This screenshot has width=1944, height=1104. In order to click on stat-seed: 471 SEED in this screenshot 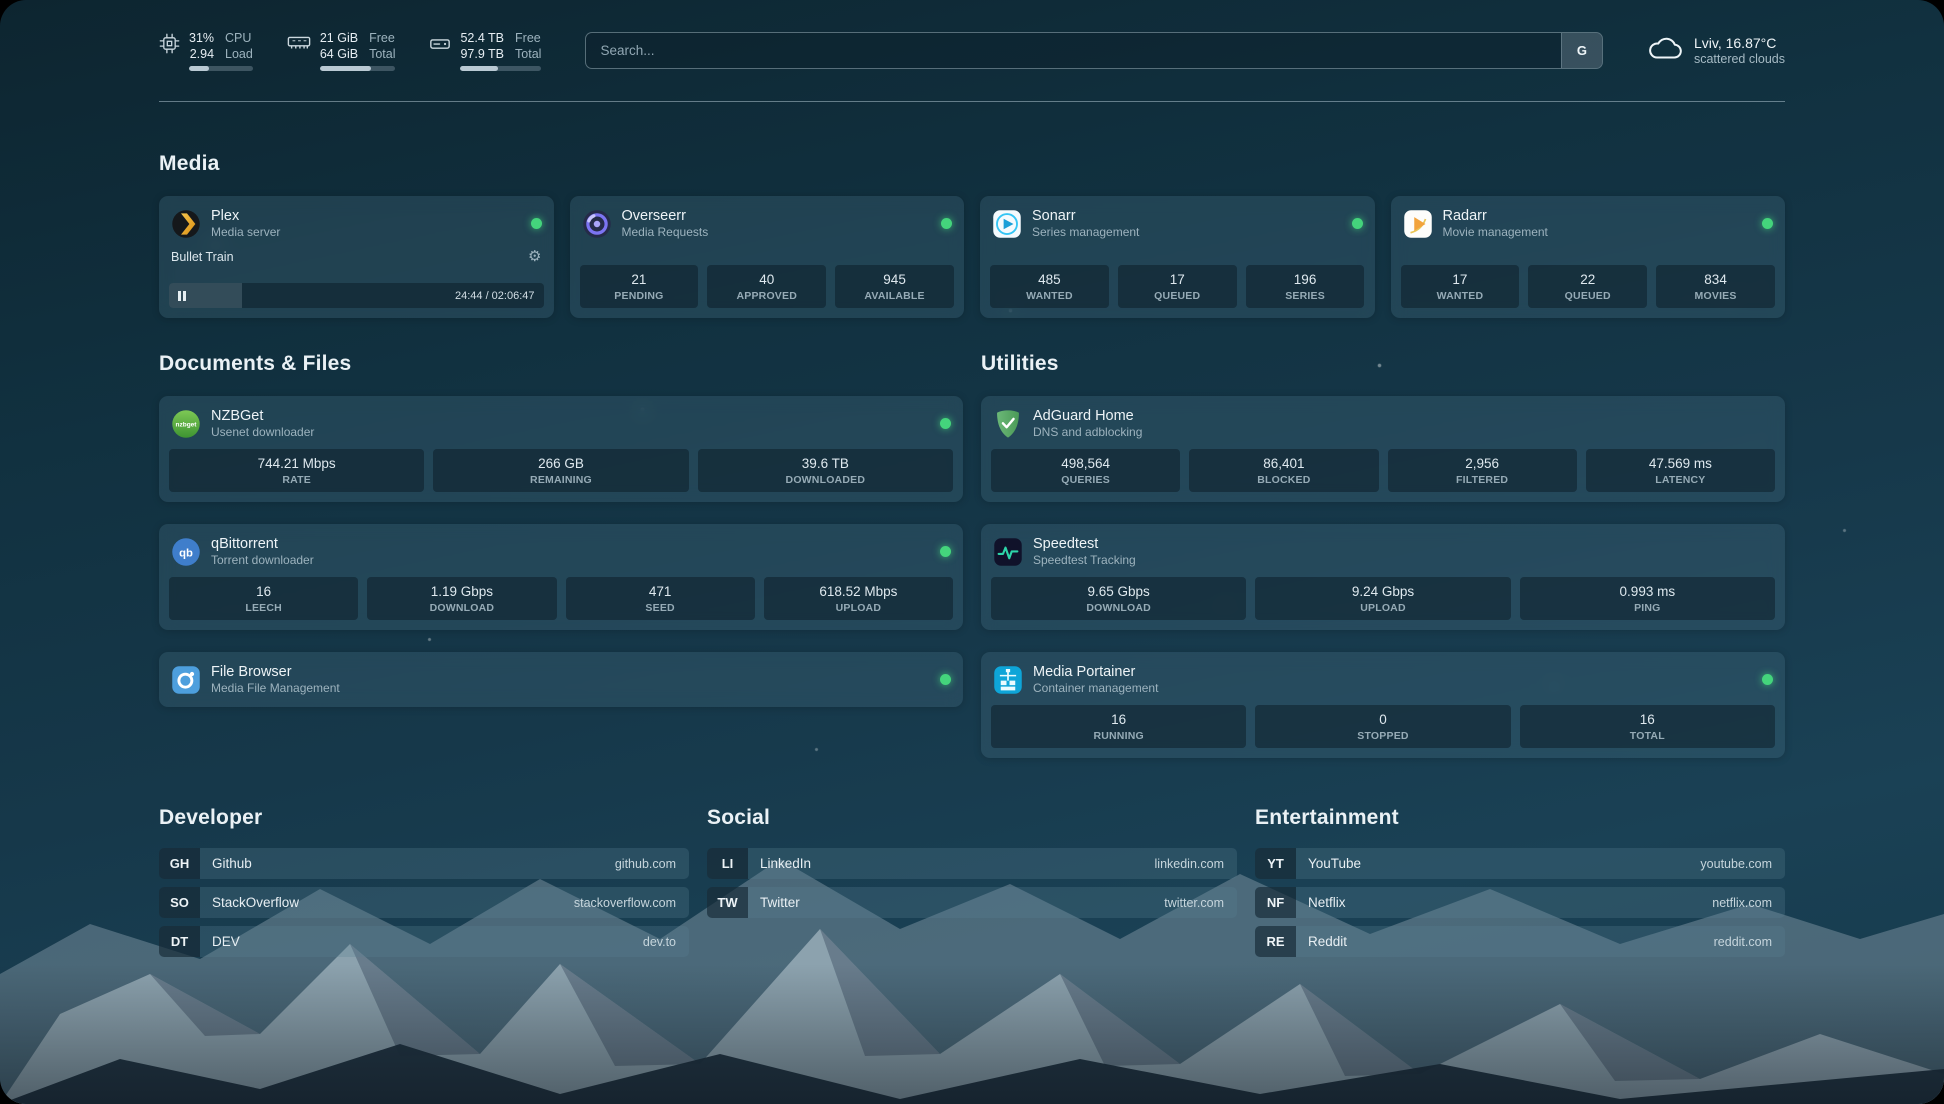, I will do `click(660, 598)`.